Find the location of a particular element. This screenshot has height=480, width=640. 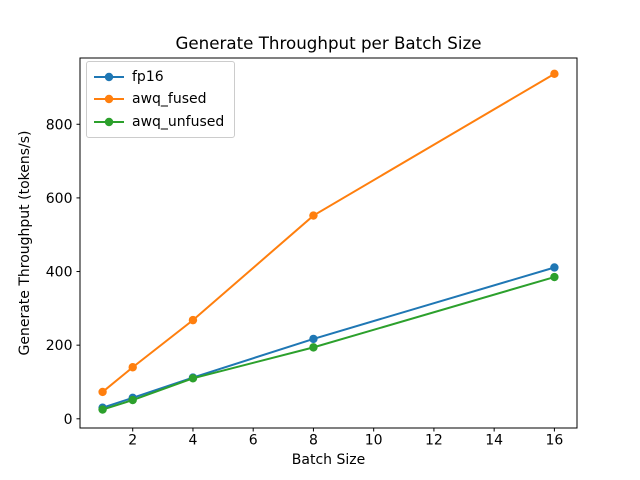

legend: fp16 awq_fused awq_unfused is located at coordinates (161, 99).